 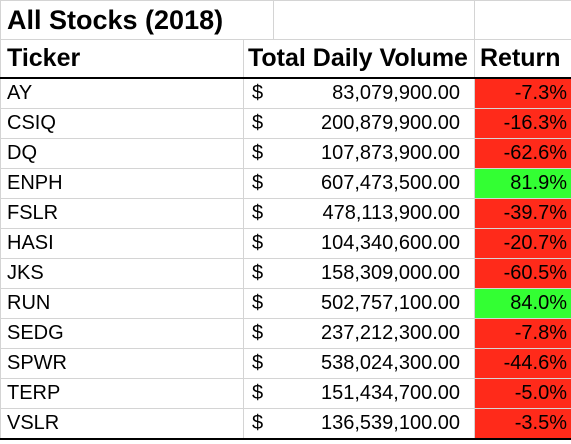 I want to click on table-row: HASI $104,340,600.00 -20.7%, so click(x=285, y=243).